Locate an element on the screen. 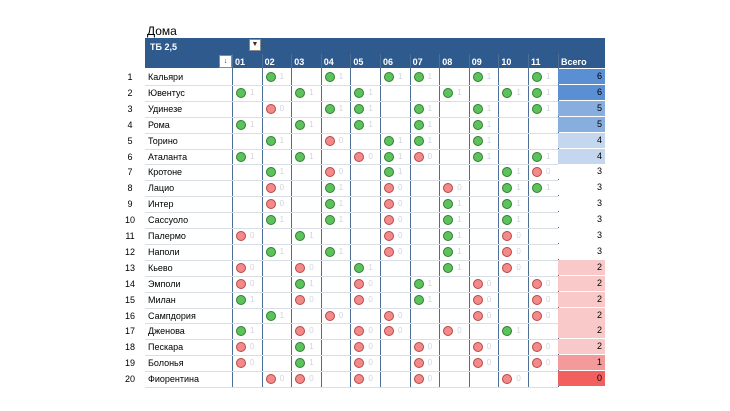 This screenshot has height=411, width=730. team-name: Фиорентина is located at coordinates (173, 379).